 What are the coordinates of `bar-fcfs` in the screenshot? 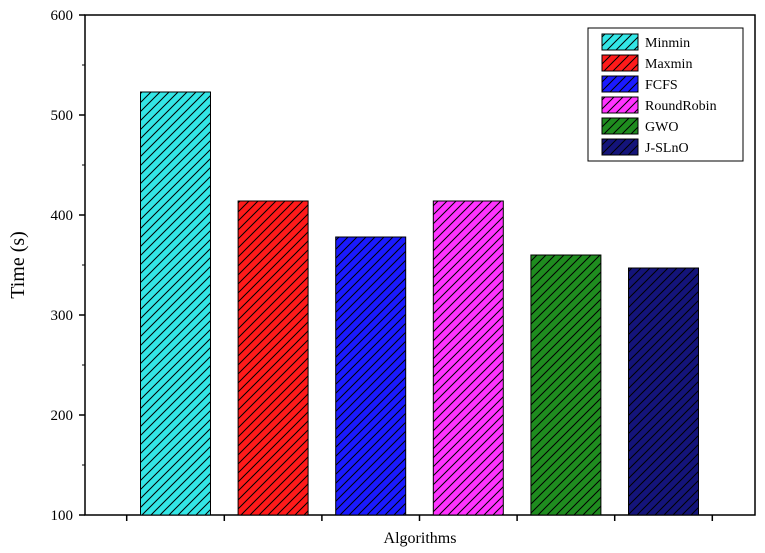 It's located at (371, 376).